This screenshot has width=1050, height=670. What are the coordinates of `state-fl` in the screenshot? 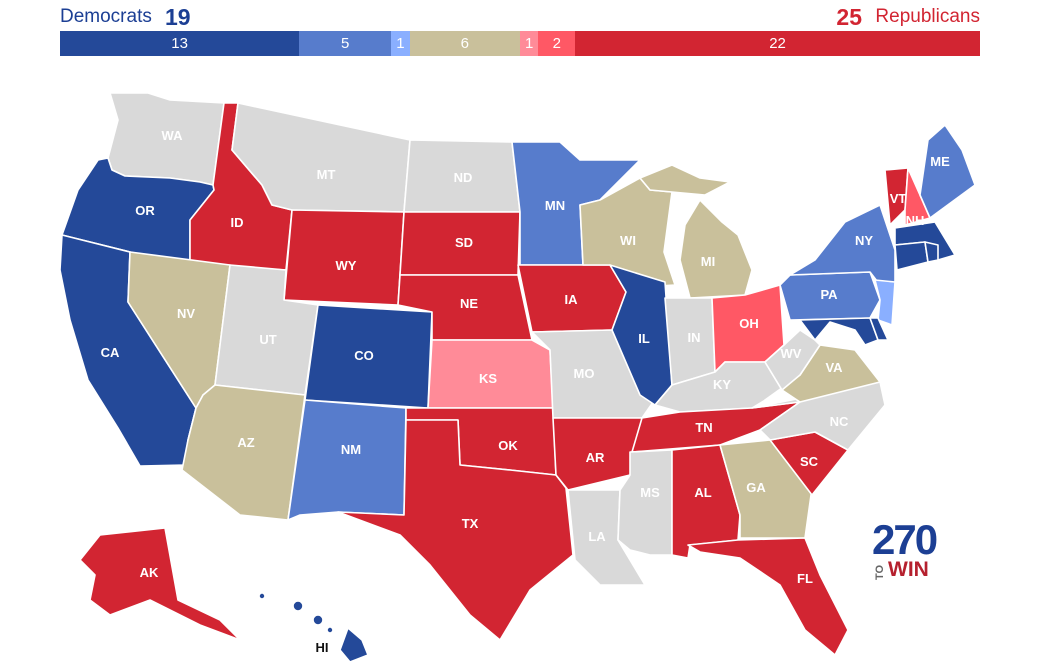 It's located at (768, 596).